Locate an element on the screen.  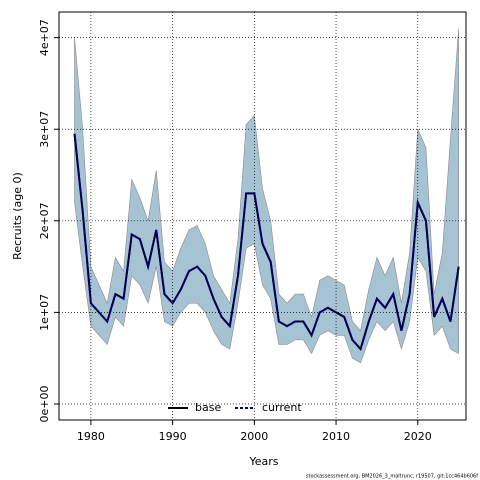
y-tick-label: 3e+07 is located at coordinates (44, 129).